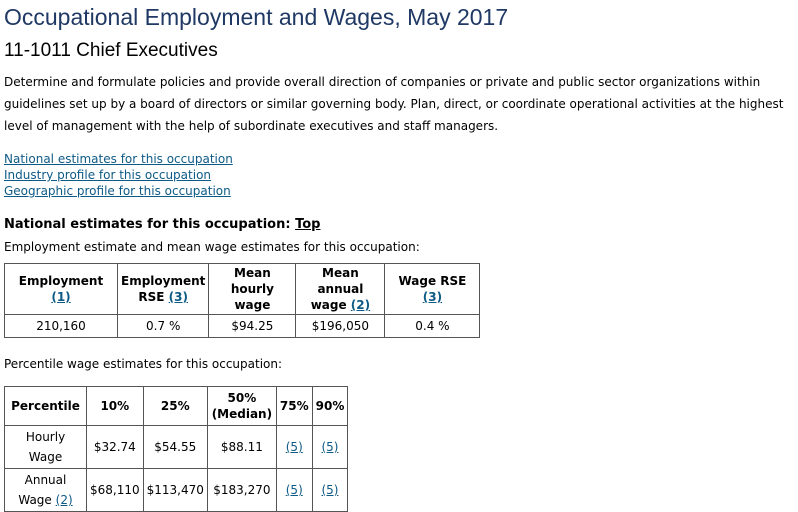  What do you see at coordinates (294, 406) in the screenshot?
I see `header-75: 75%` at bounding box center [294, 406].